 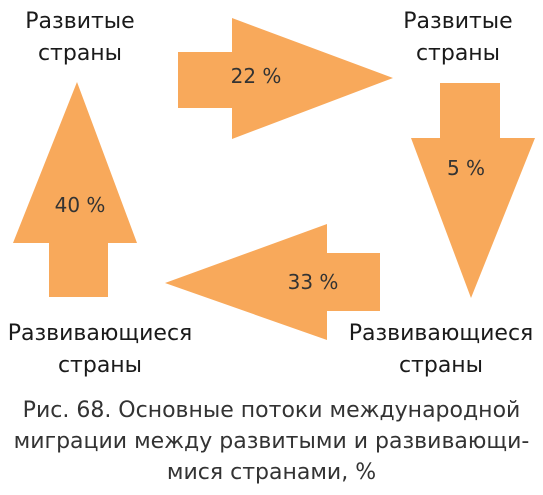 I want to click on caption-line2: миграции между развитыми и развивающи-, so click(x=271, y=441).